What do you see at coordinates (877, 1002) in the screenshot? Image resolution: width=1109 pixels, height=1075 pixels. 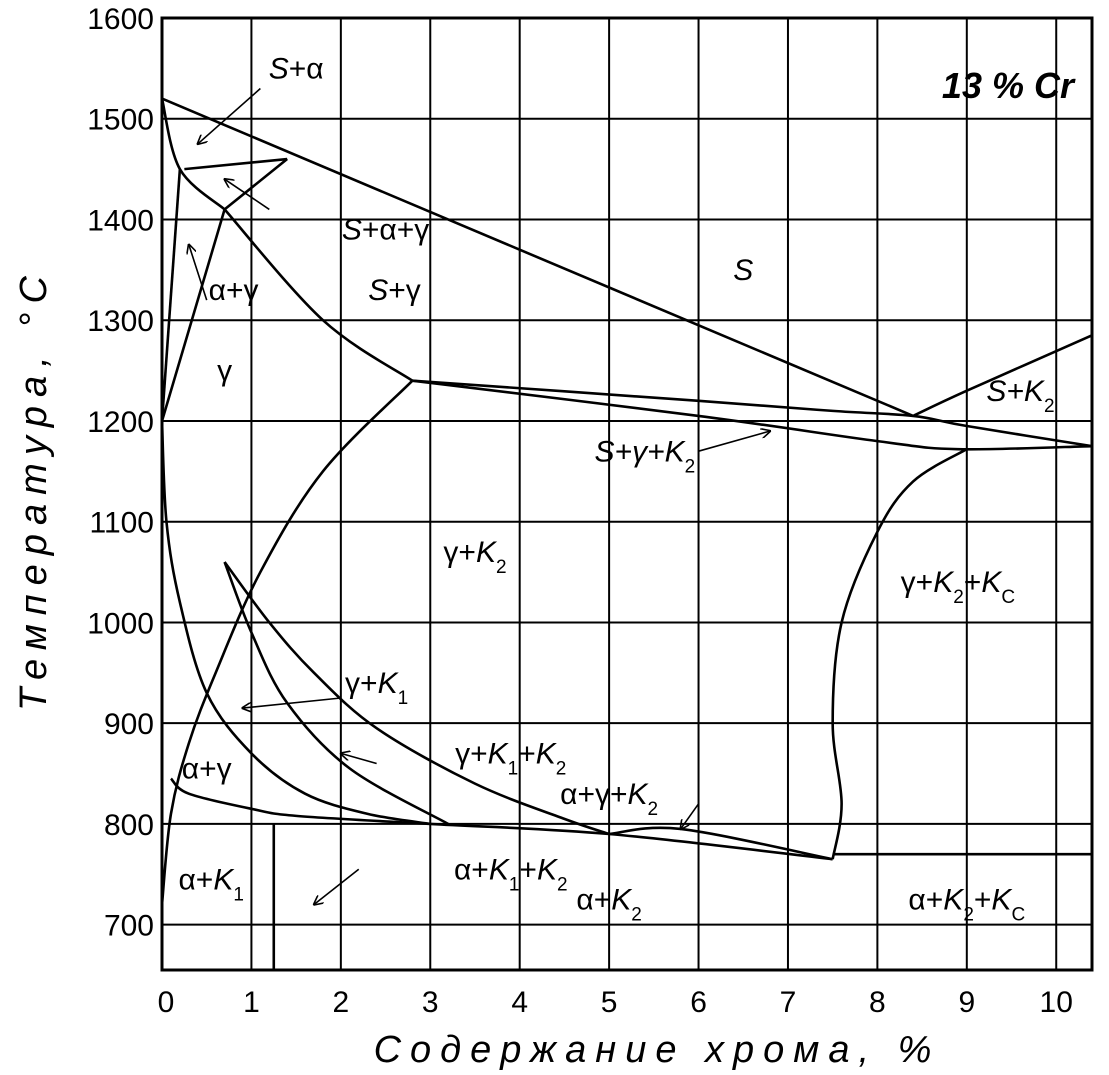 I see `x-tick-label: 8` at bounding box center [877, 1002].